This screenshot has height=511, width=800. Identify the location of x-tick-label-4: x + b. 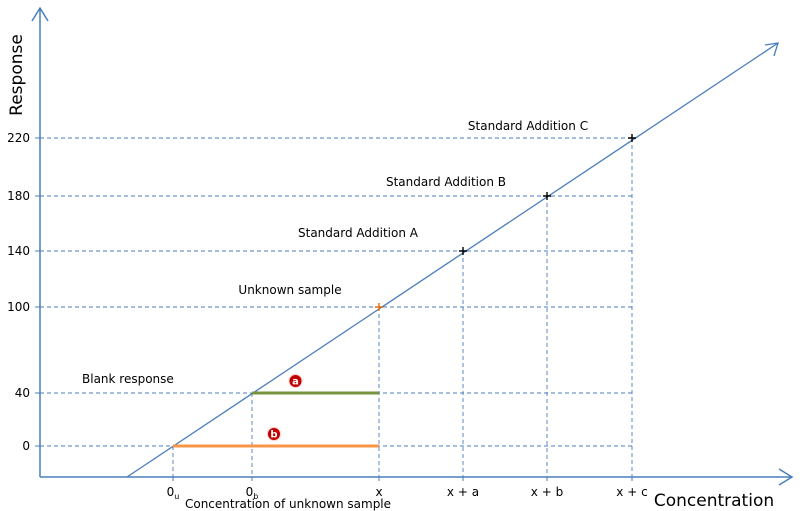
(547, 492).